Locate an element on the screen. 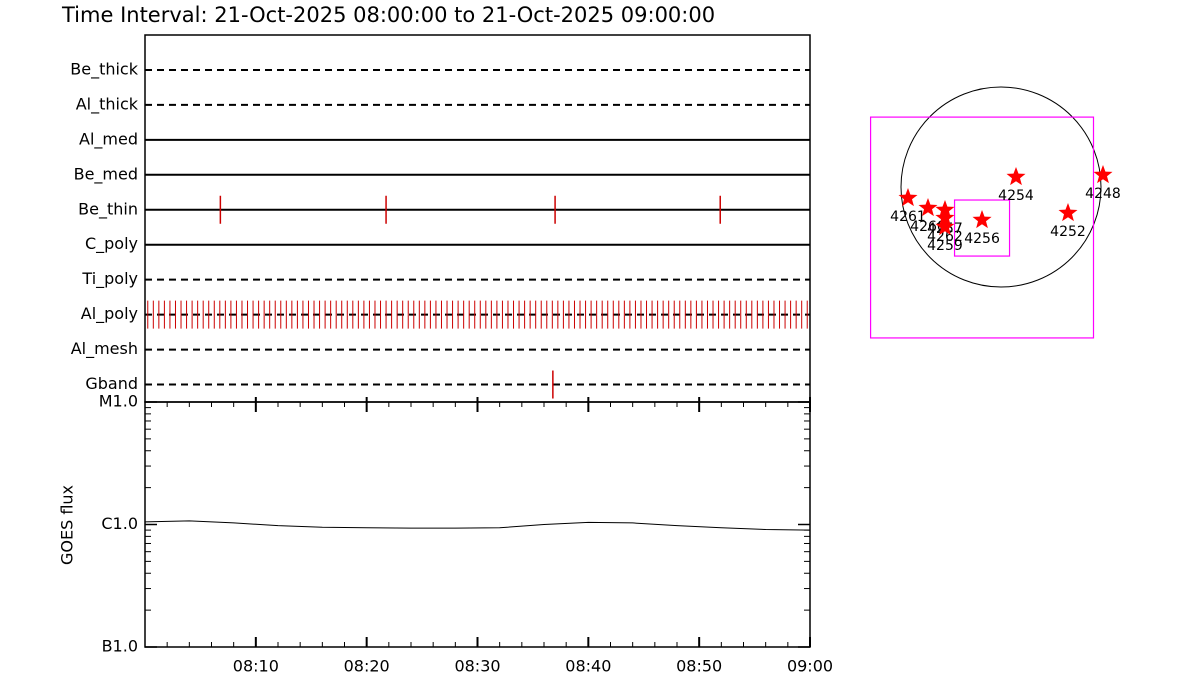  filter-label: Ti_poly is located at coordinates (109, 279).